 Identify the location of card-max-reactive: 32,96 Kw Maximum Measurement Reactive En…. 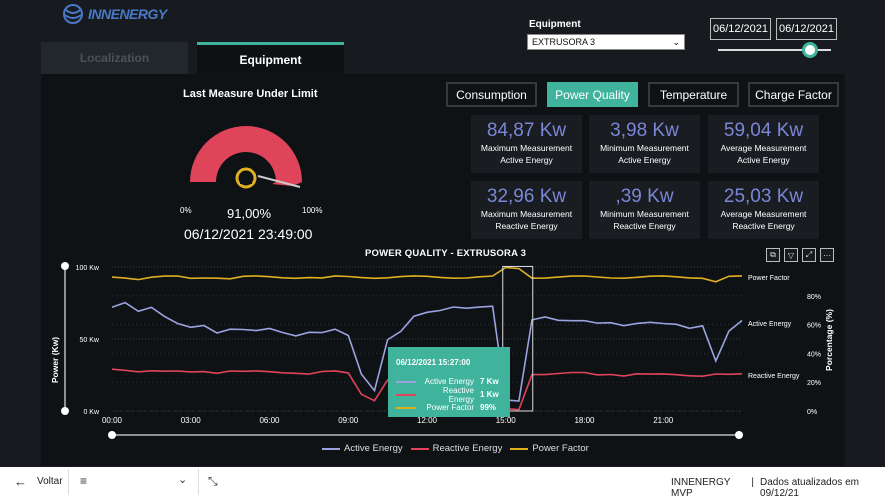
(526, 210).